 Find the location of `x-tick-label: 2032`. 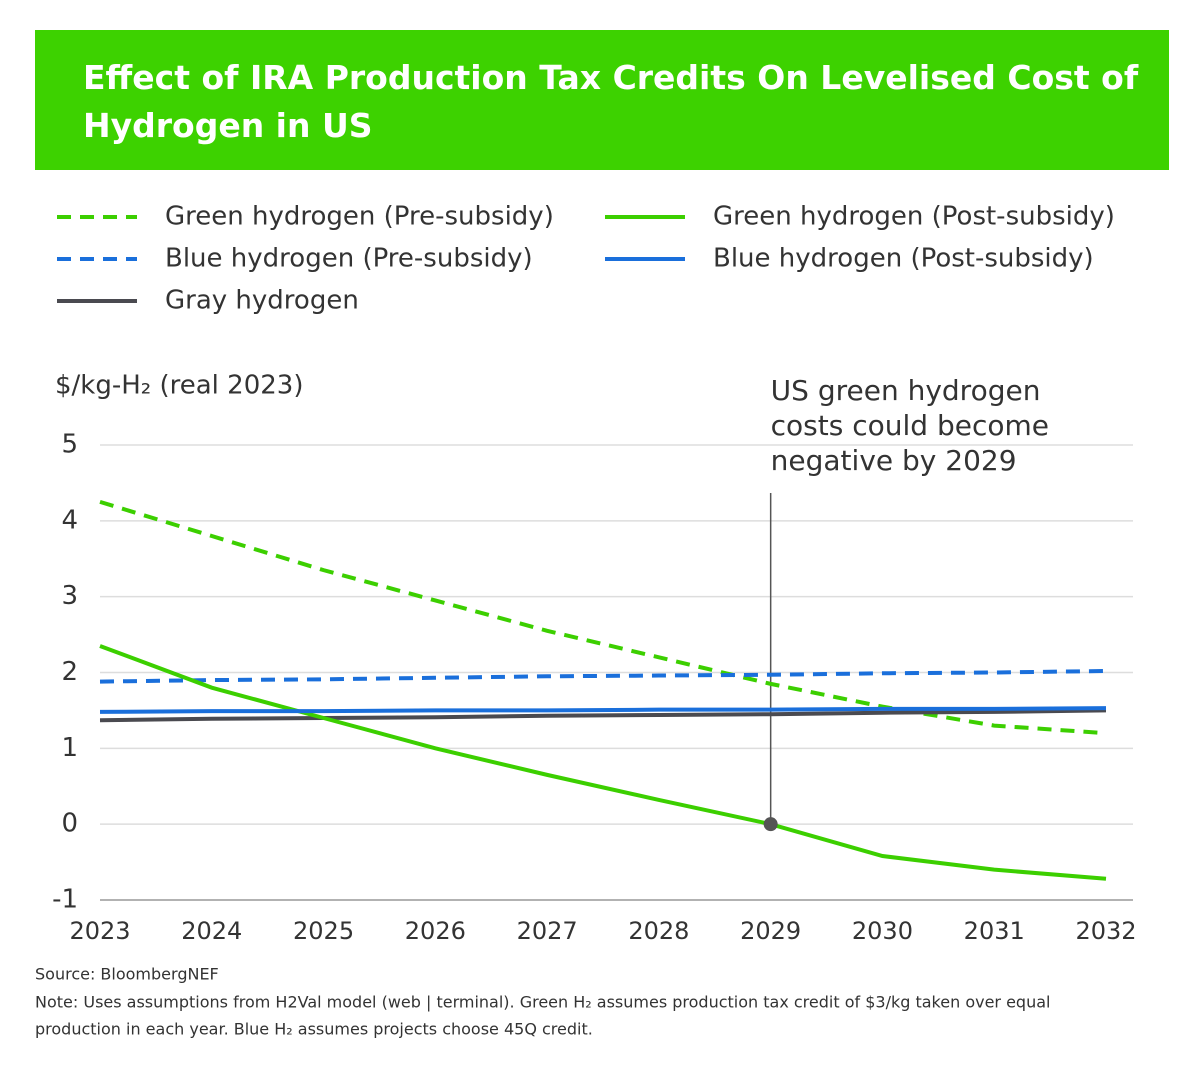

x-tick-label: 2032 is located at coordinates (1105, 931).